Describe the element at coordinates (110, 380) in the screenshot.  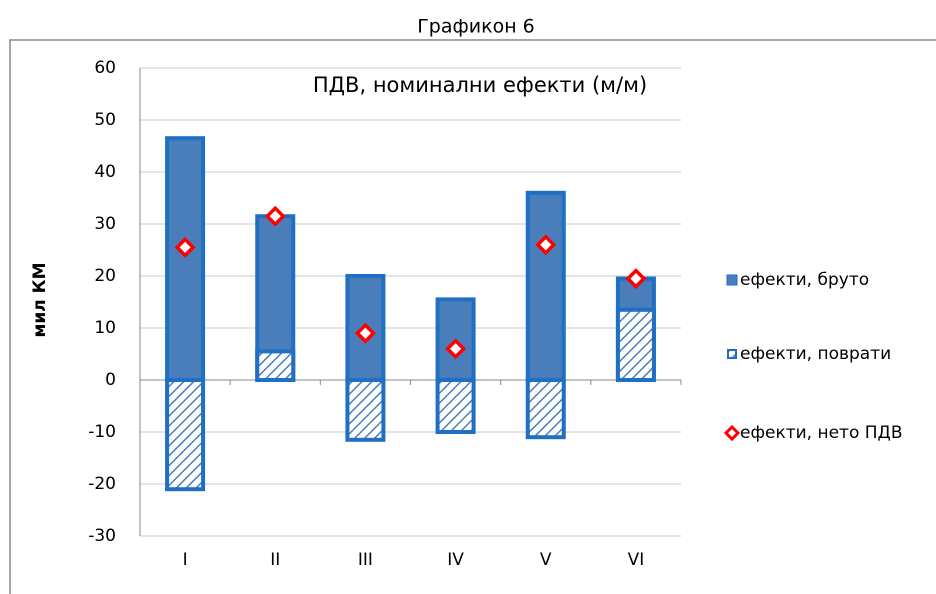
I see `y-tick-label: 0` at that location.